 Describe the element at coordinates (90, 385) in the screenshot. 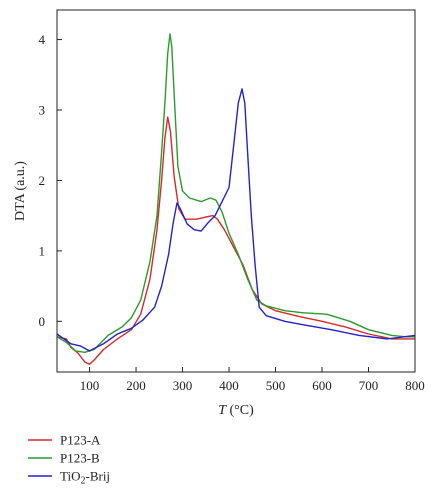

I see `x-tick-label-100: 100` at that location.